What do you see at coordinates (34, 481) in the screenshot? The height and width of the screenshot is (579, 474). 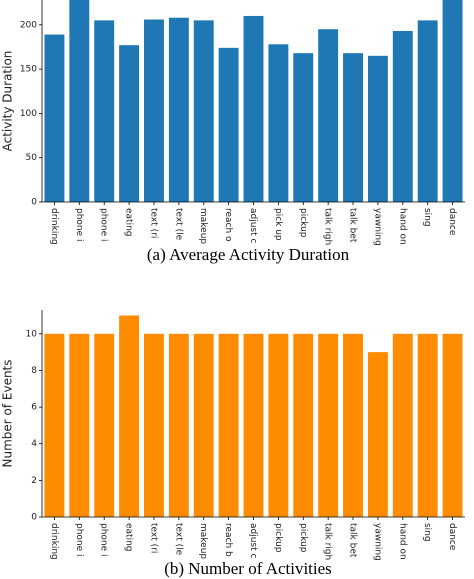 I see `y-tick-label: 2` at bounding box center [34, 481].